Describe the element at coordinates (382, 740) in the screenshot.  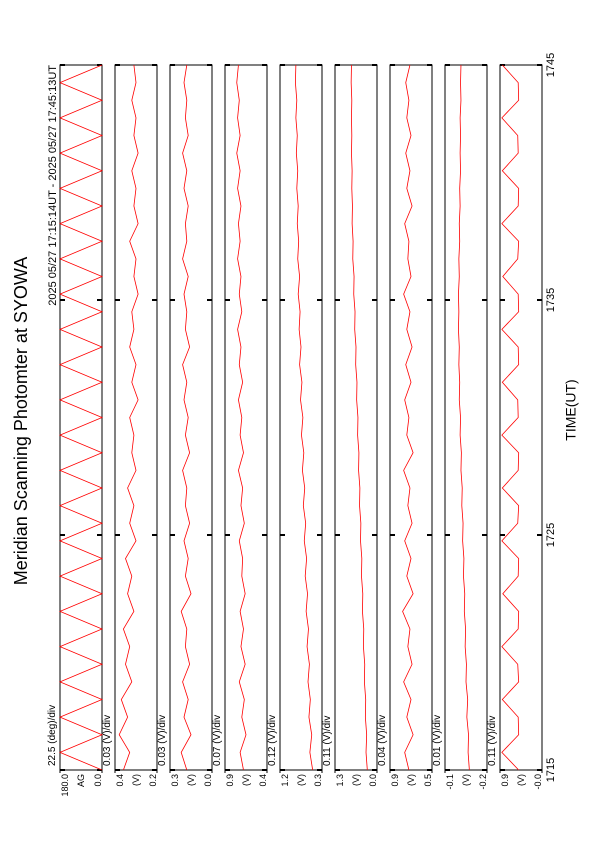
I see `panel-scale-label: 0.04 (V)/div` at that location.